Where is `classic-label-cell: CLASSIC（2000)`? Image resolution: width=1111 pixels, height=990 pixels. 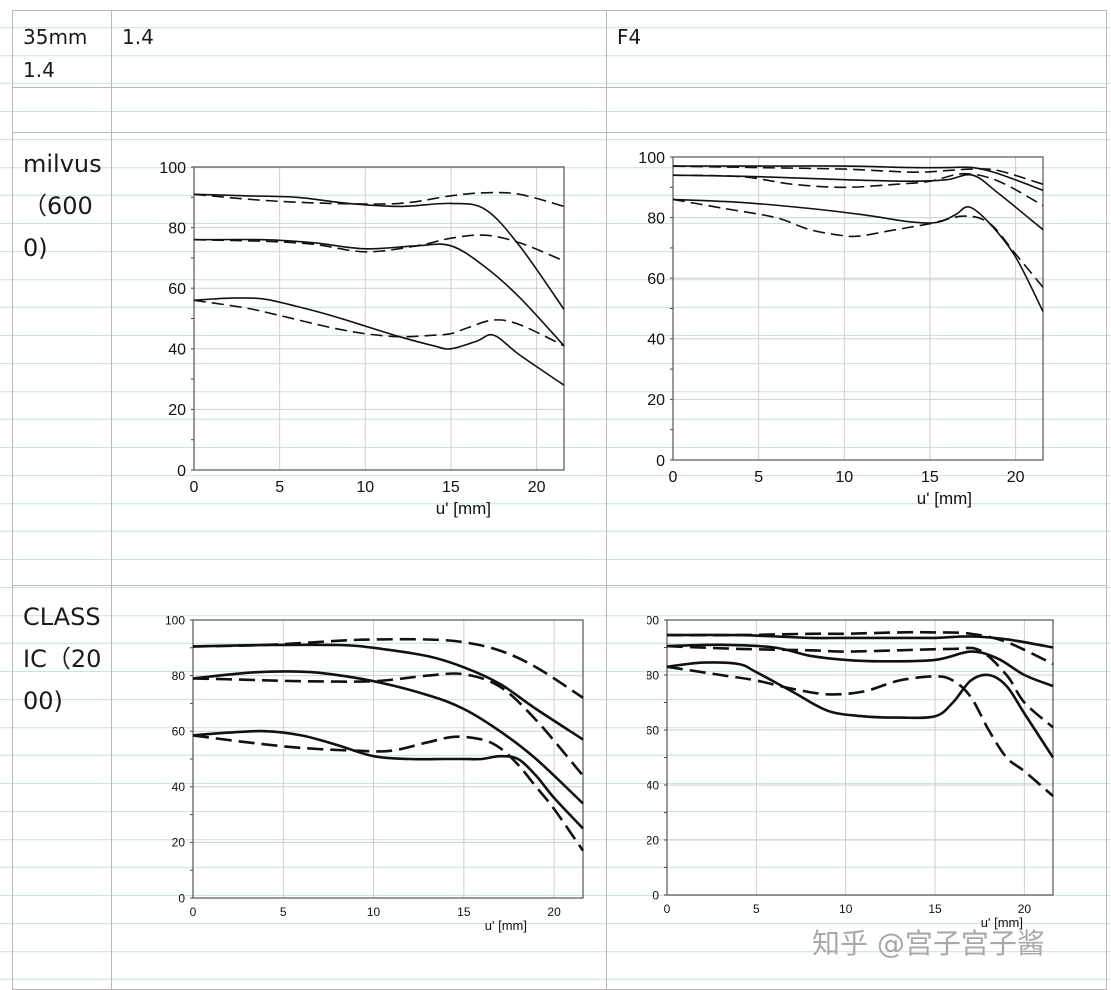
classic-label-cell: CLASSIC（2000) is located at coordinates (62, 787).